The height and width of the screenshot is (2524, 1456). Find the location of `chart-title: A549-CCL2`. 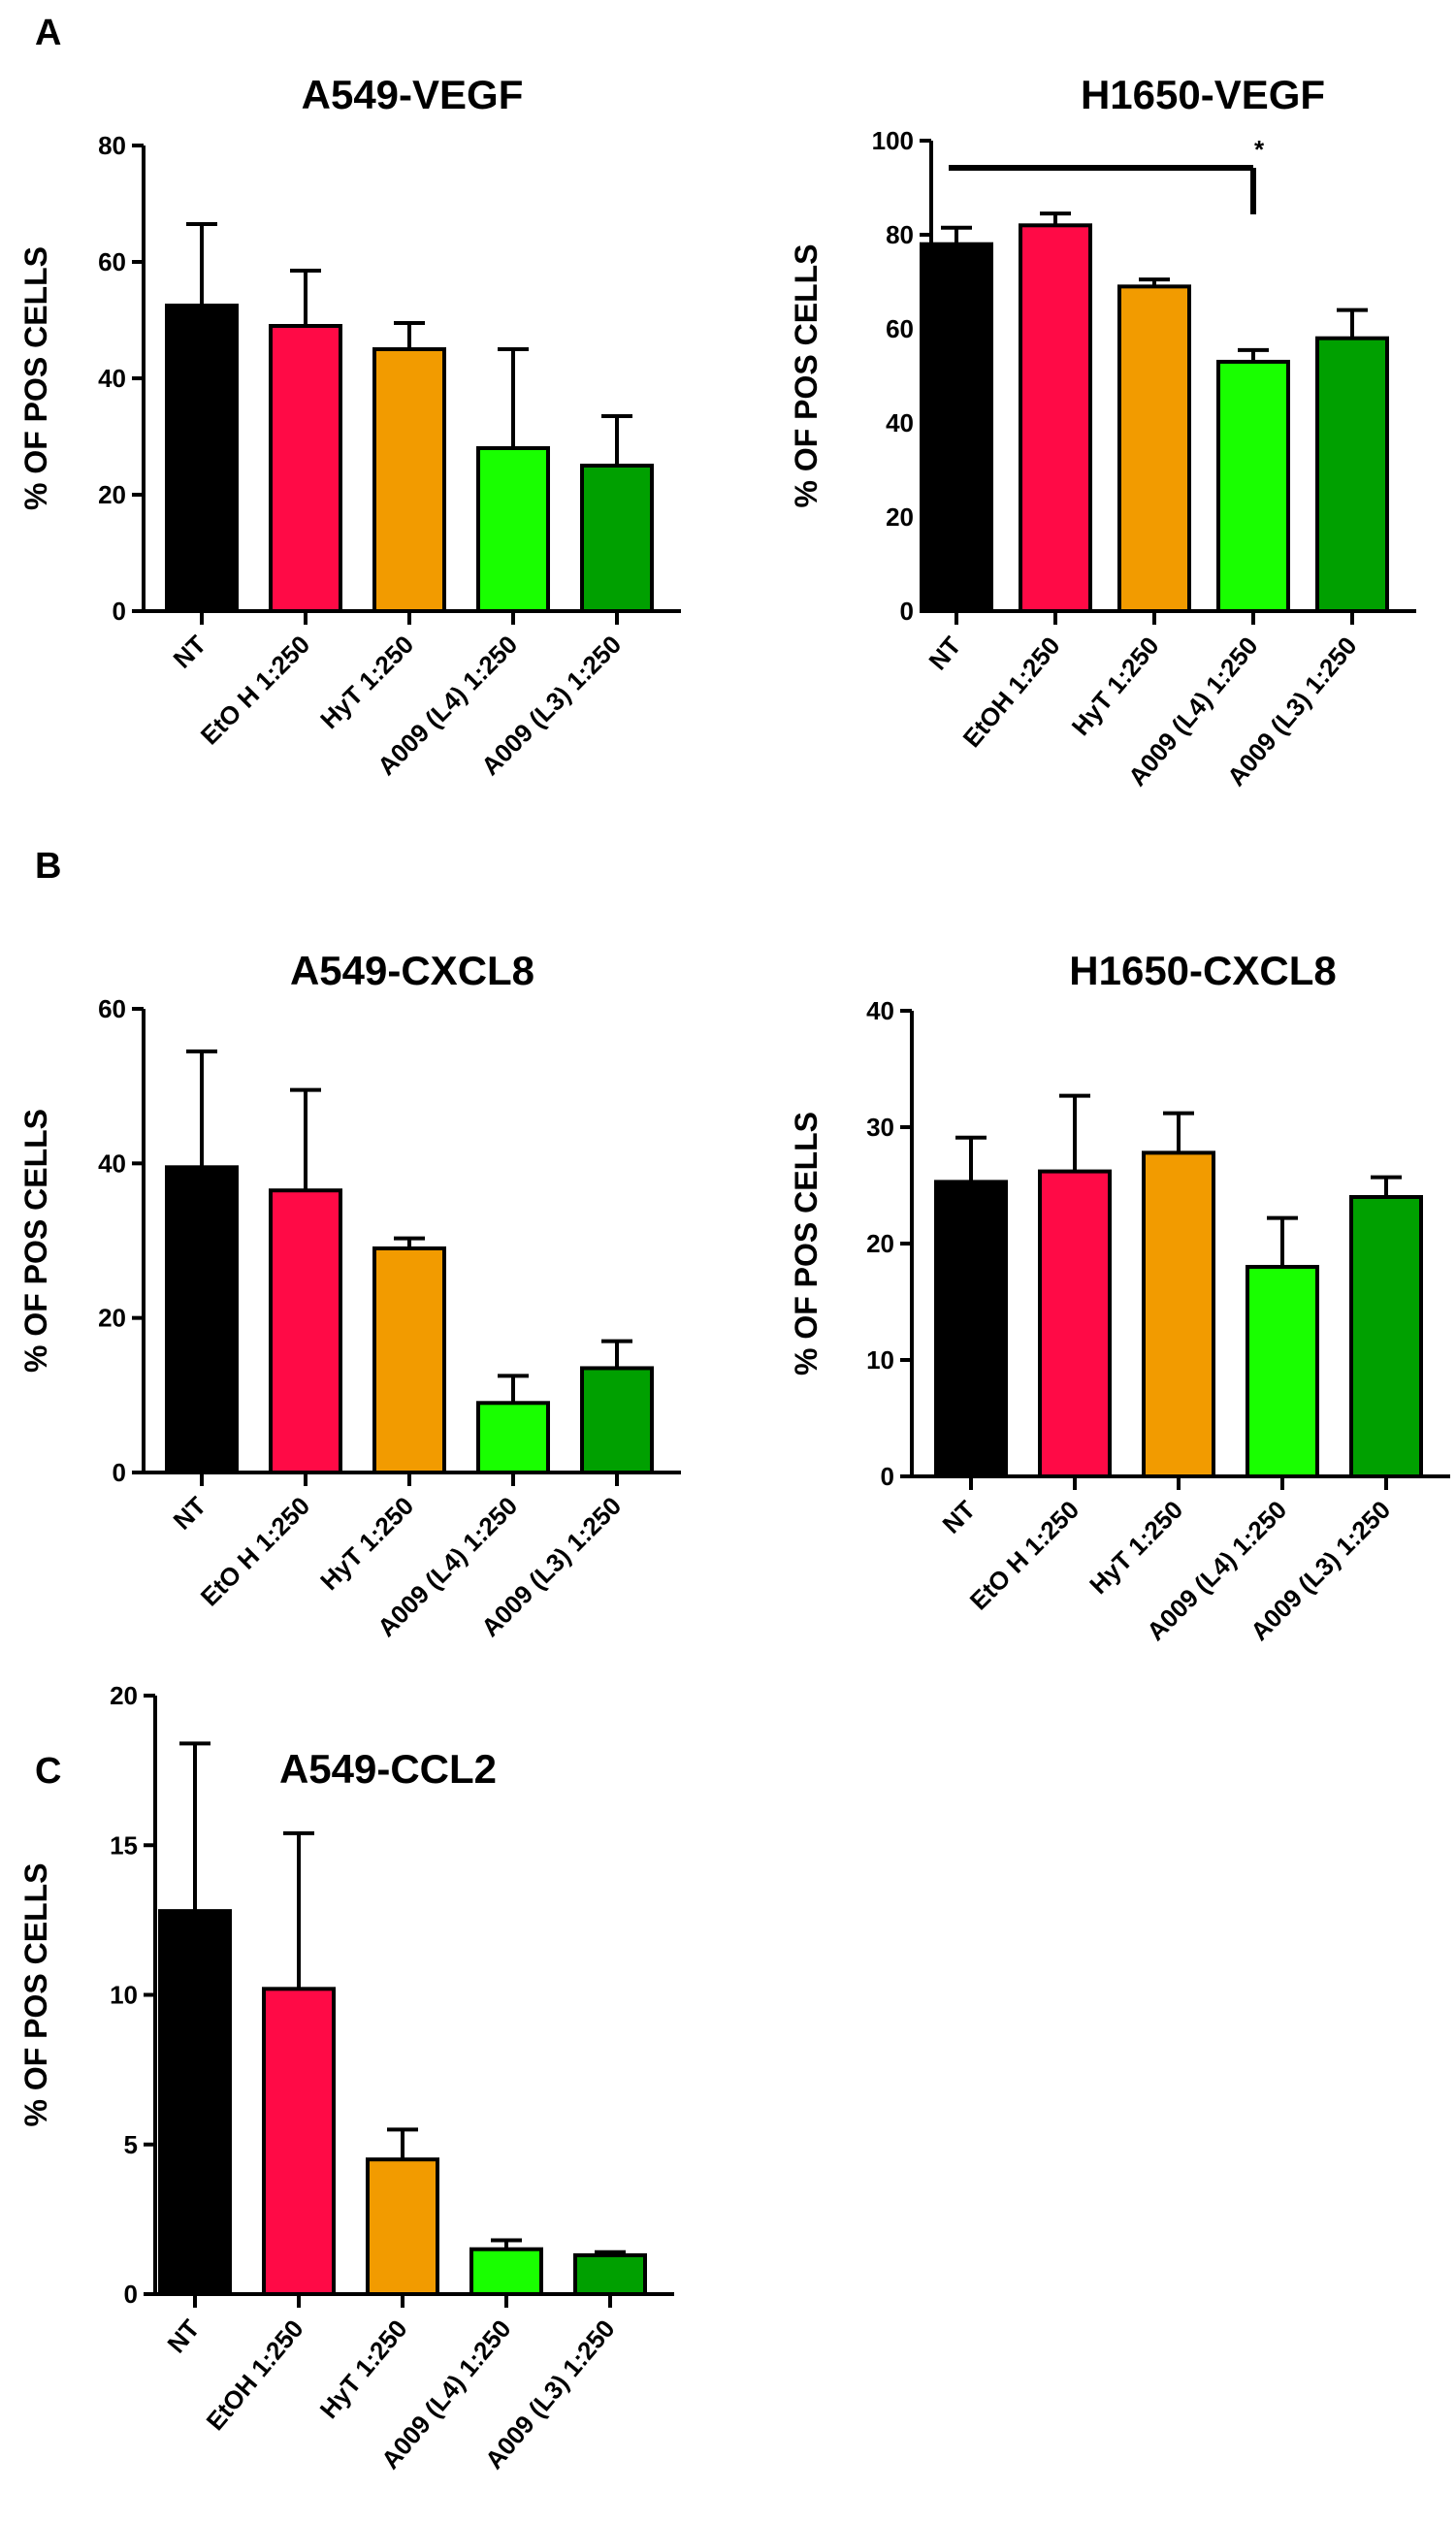

chart-title: A549-CCL2 is located at coordinates (388, 1769).